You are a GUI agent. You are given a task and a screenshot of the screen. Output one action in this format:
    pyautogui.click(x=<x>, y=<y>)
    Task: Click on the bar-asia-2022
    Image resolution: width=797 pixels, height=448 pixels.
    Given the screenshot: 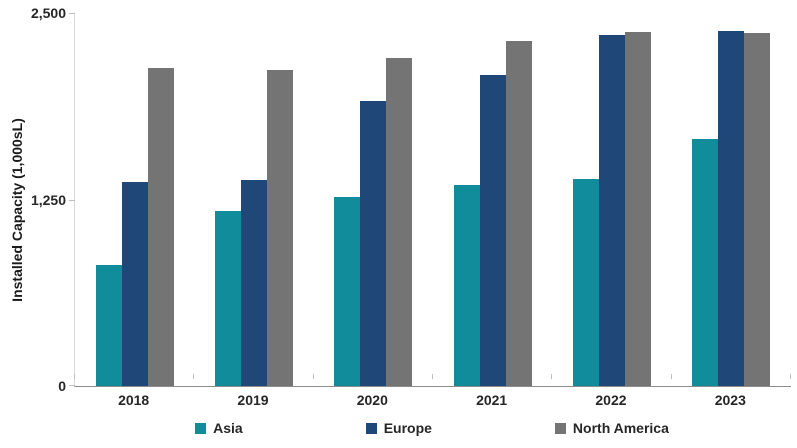 What is the action you would take?
    pyautogui.click(x=585, y=282)
    